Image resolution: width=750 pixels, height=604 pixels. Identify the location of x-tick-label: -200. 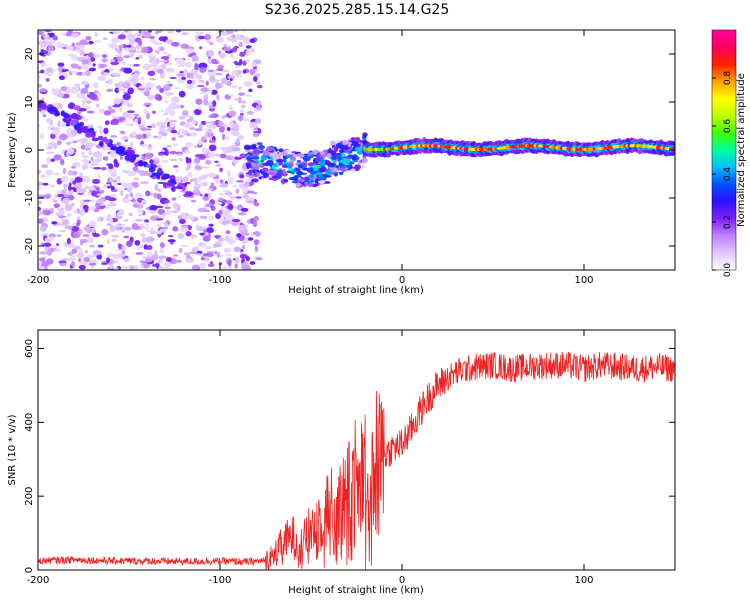
(38, 280).